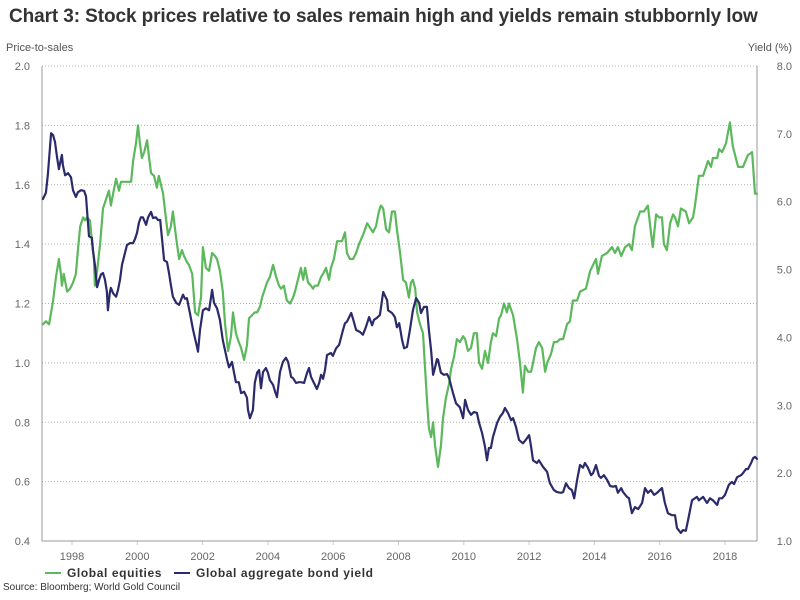  I want to click on legend-label-bond-yield: Global aggregate bond yield, so click(285, 573).